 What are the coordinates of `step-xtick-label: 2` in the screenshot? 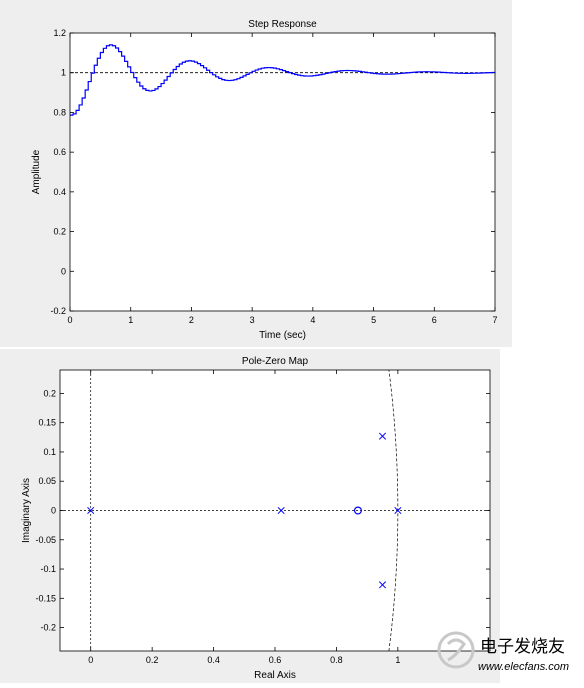 It's located at (191, 320).